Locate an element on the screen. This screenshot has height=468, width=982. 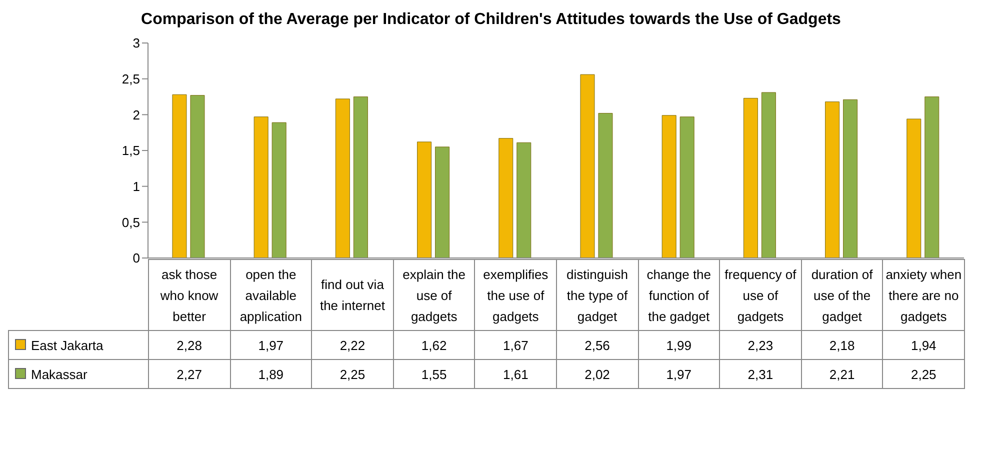
x-tick-label: distinguish the type of gadget is located at coordinates (597, 295).